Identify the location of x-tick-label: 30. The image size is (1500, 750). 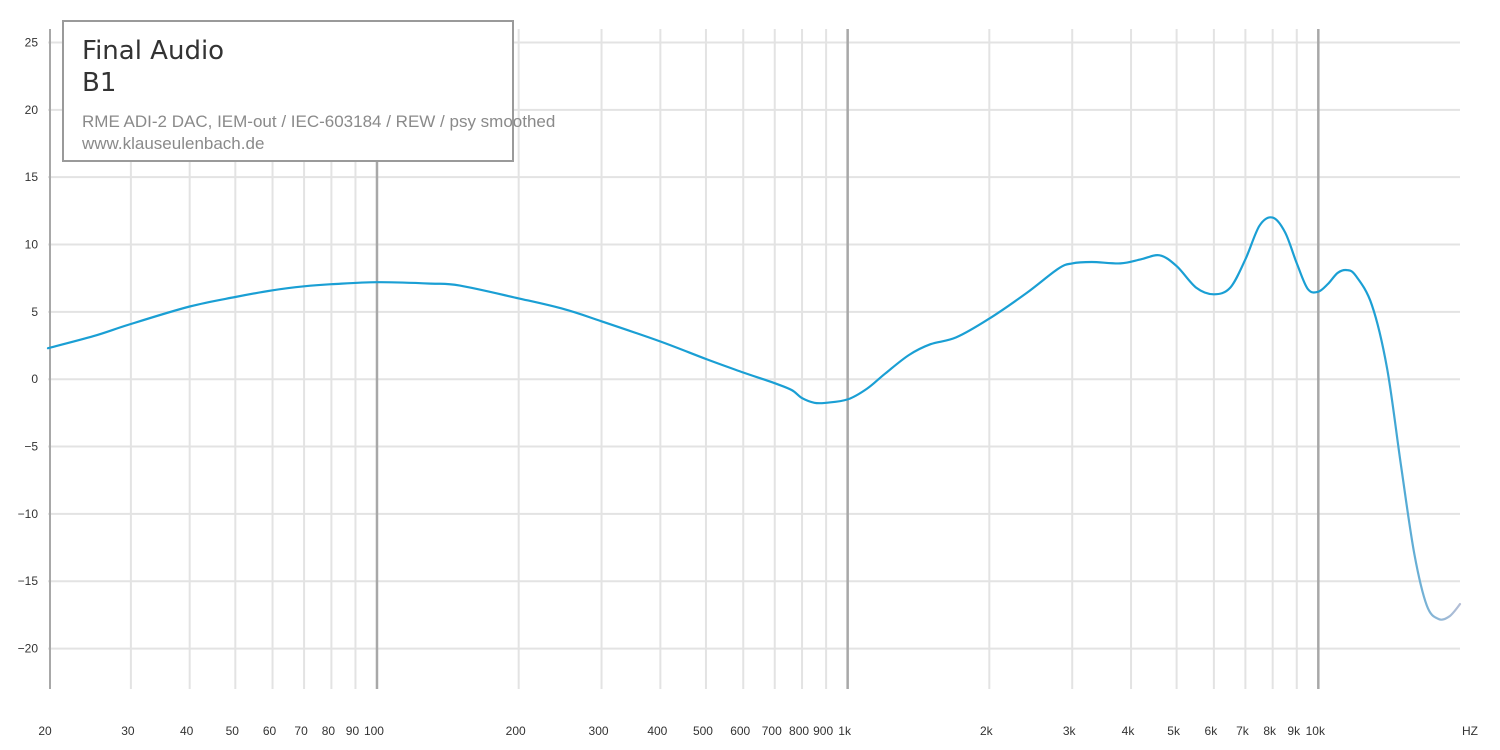
(128, 731).